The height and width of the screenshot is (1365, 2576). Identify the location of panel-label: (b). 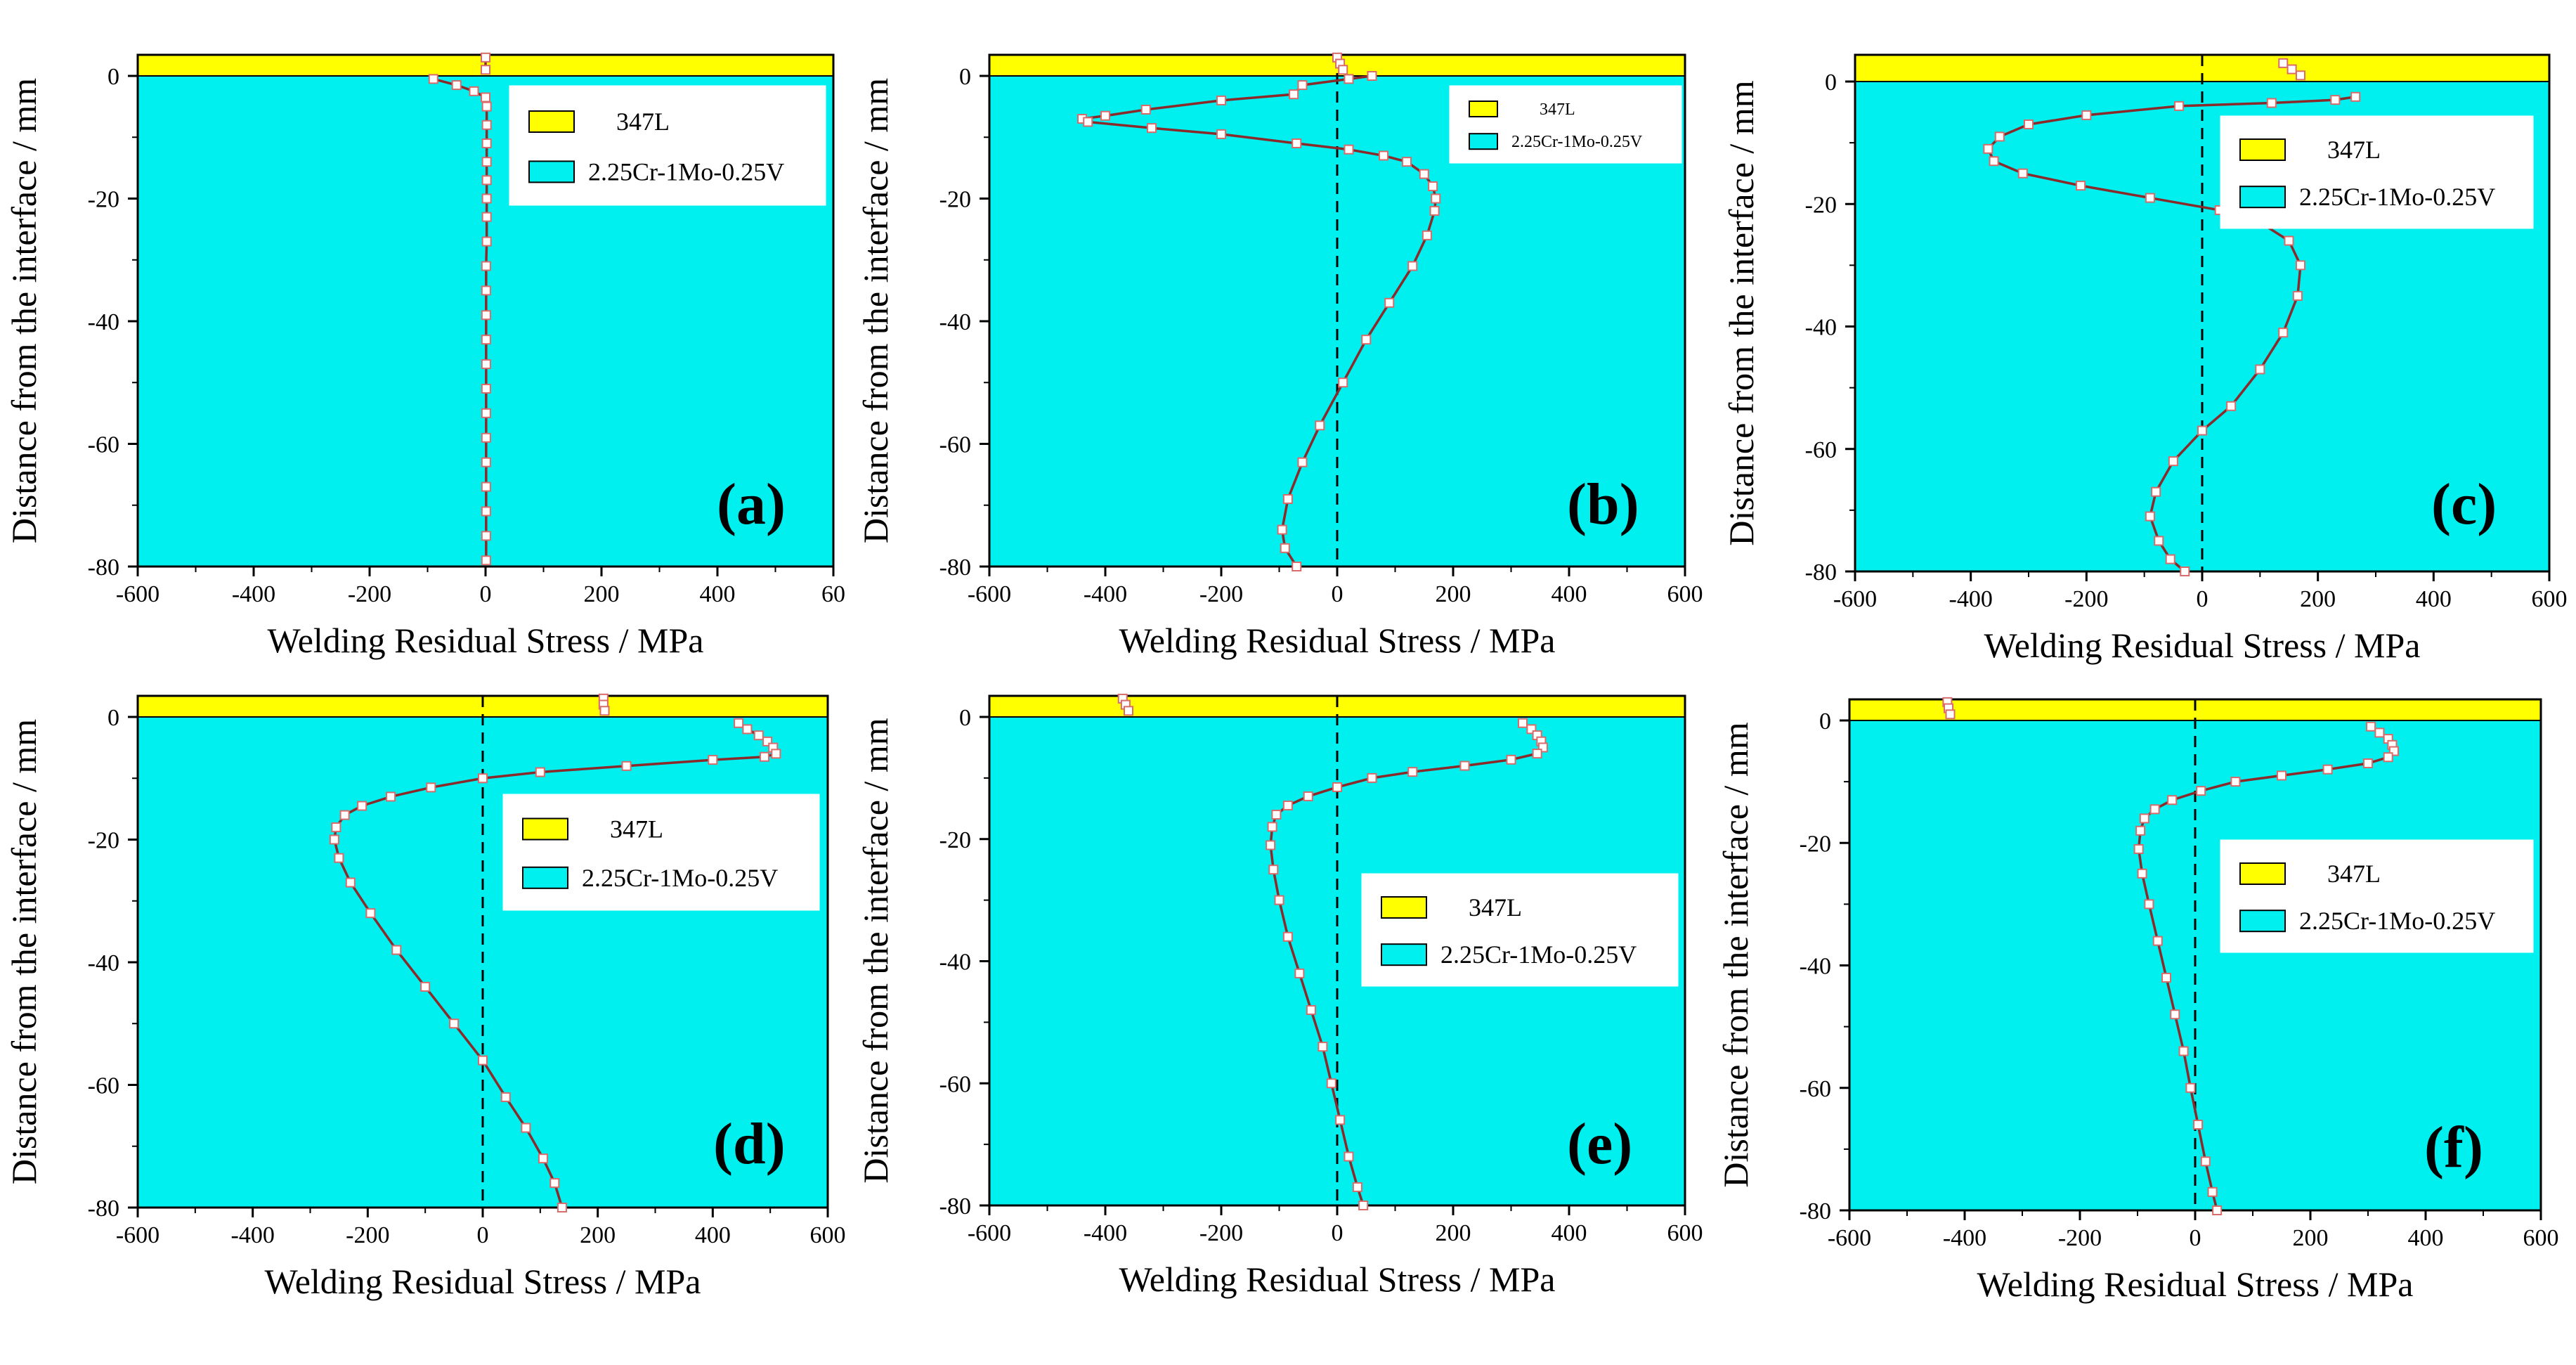
(1603, 504).